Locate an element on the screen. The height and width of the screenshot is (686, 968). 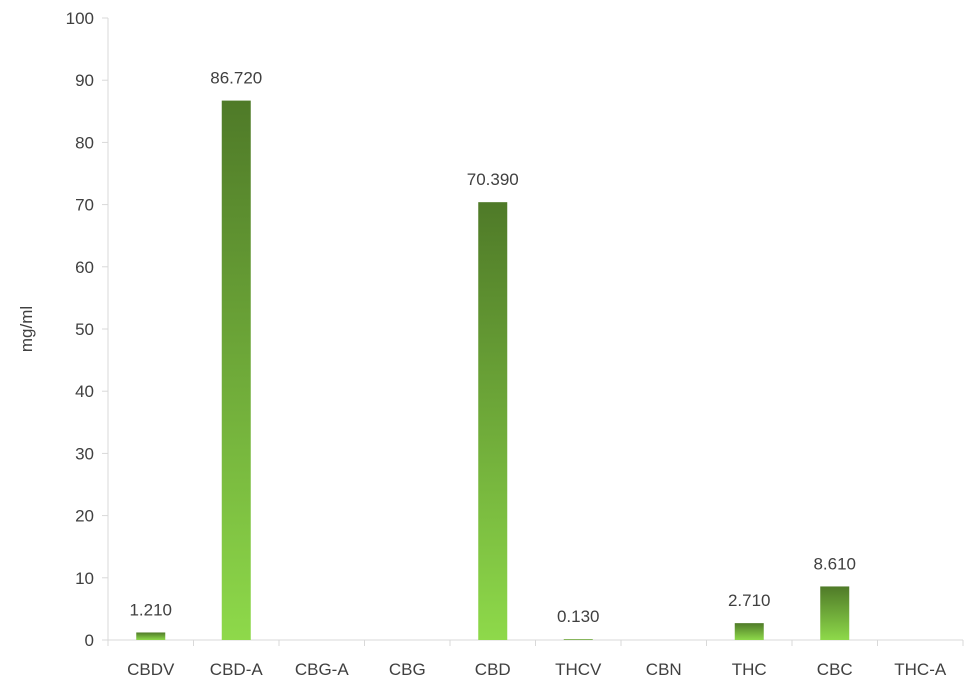
data-label-cbd: 70.390 is located at coordinates (493, 179).